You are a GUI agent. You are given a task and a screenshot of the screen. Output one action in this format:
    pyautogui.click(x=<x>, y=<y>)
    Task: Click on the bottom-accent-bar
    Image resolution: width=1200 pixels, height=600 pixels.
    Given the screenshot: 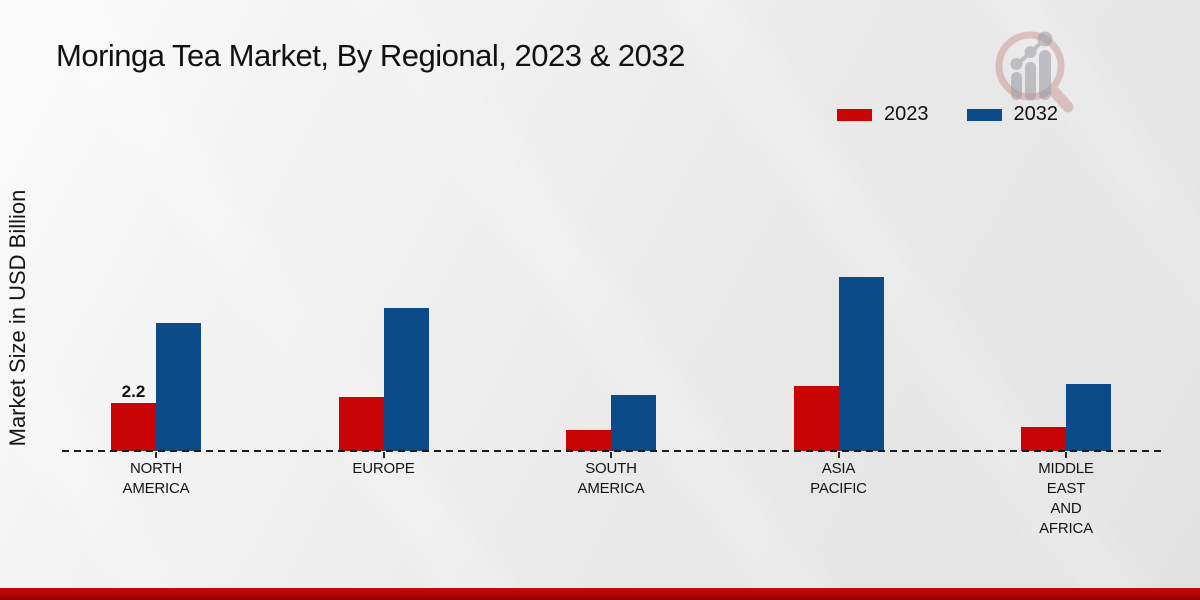 What is the action you would take?
    pyautogui.click(x=600, y=594)
    